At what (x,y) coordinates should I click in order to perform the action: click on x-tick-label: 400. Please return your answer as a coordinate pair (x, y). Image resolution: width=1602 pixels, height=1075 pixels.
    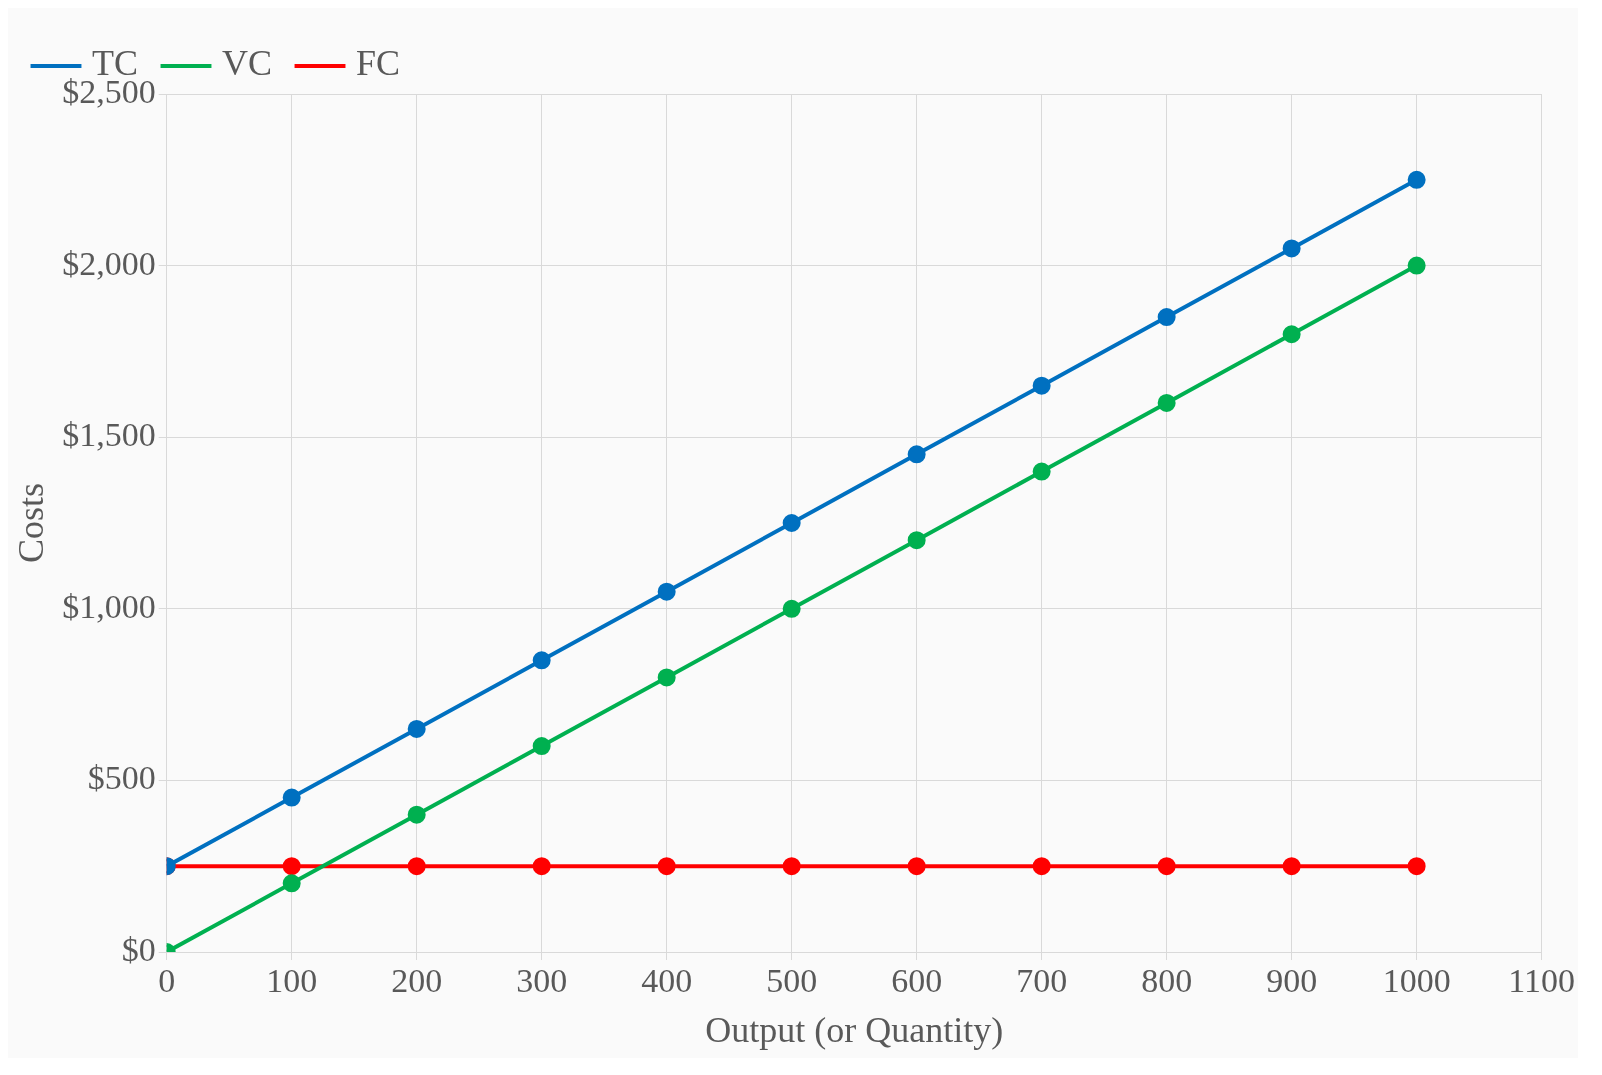
    Looking at the image, I should click on (667, 981).